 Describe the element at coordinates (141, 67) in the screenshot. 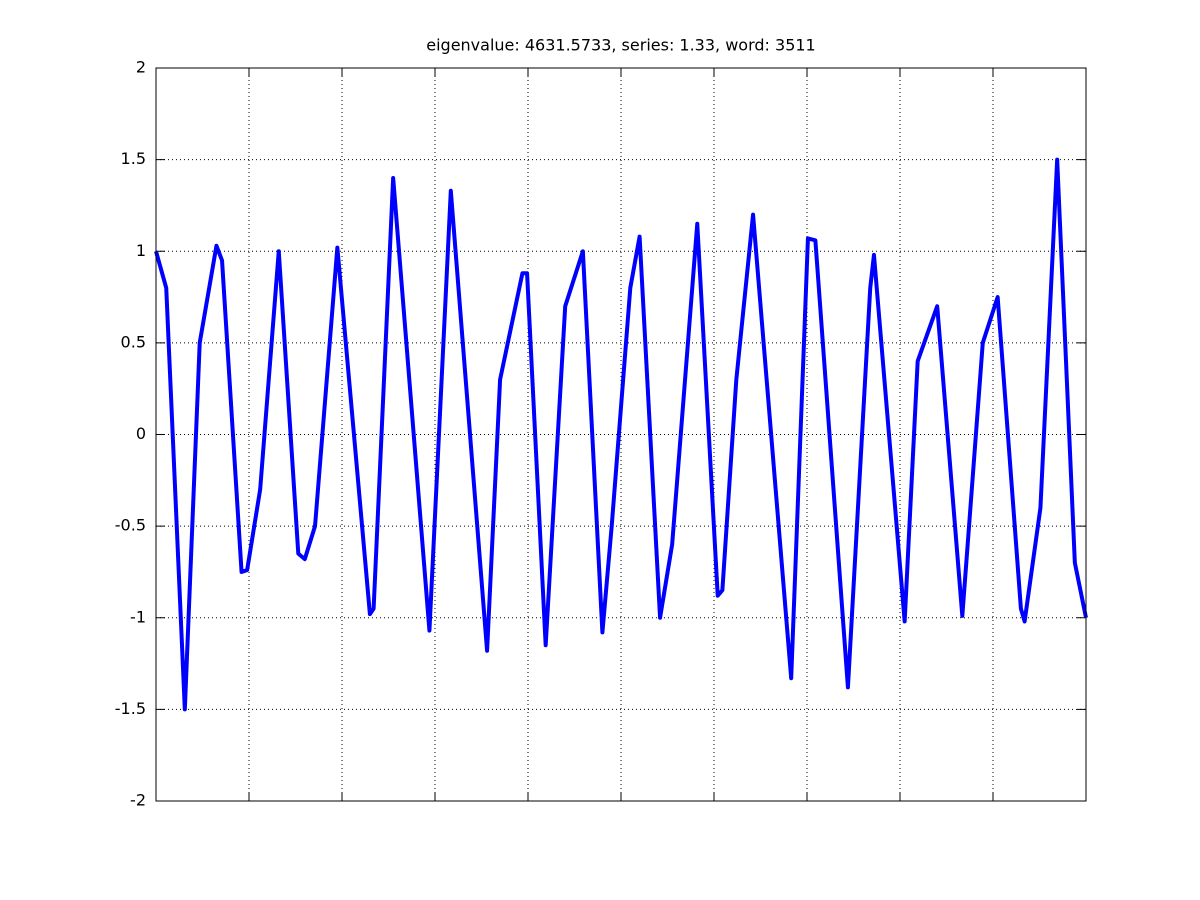

I see `y-tick-label: 2` at that location.